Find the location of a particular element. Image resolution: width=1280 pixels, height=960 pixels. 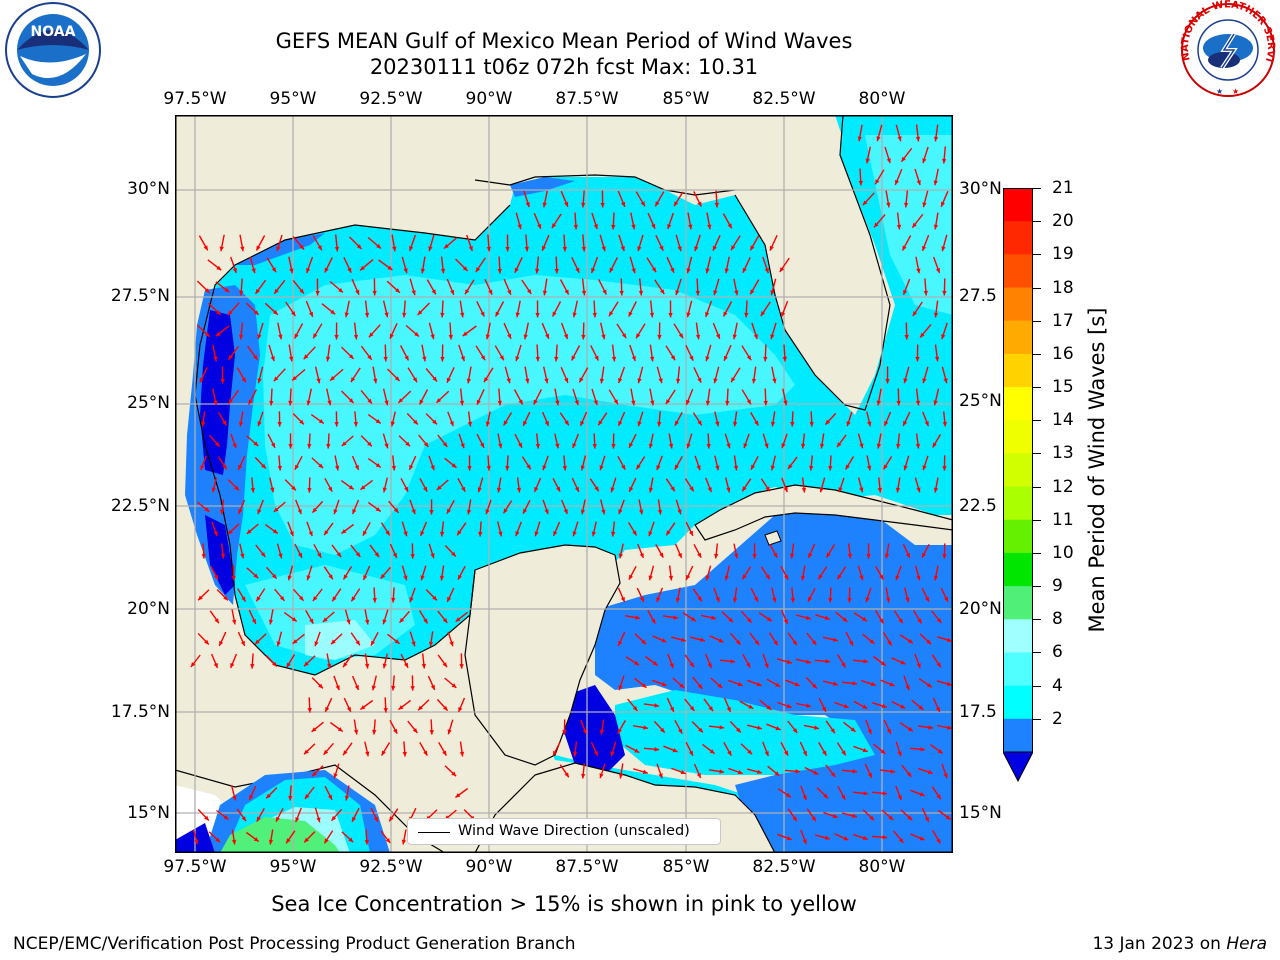

colorbar-tick-label: 17 is located at coordinates (1063, 320).